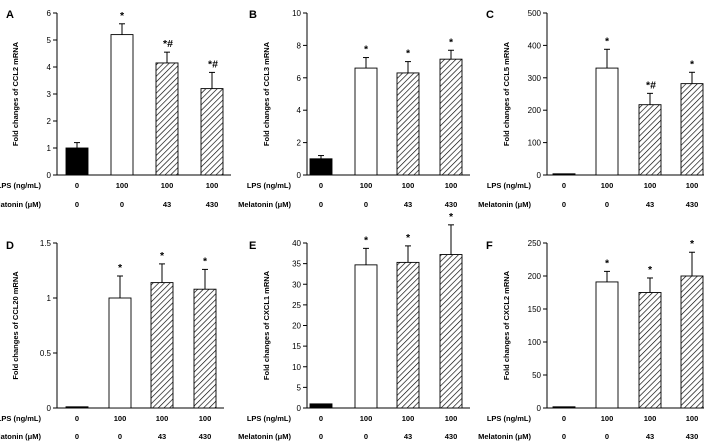 This screenshot has height=446, width=704. I want to click on y-tick-label: 30, so click(296, 284).